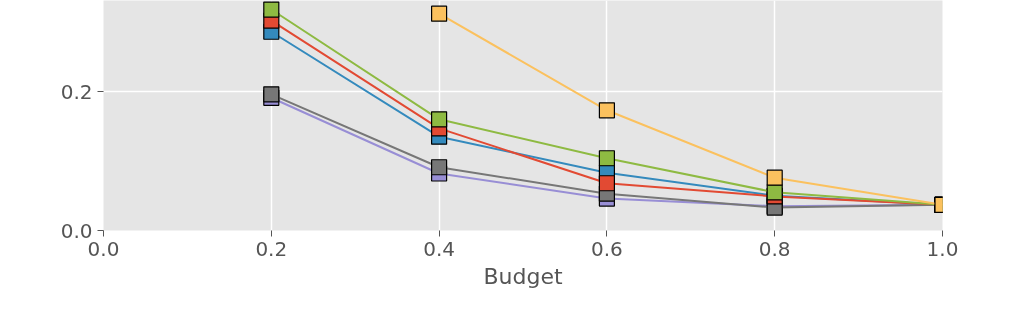 This screenshot has width=1024, height=334. I want to click on x-axis-title: Budget, so click(523, 276).